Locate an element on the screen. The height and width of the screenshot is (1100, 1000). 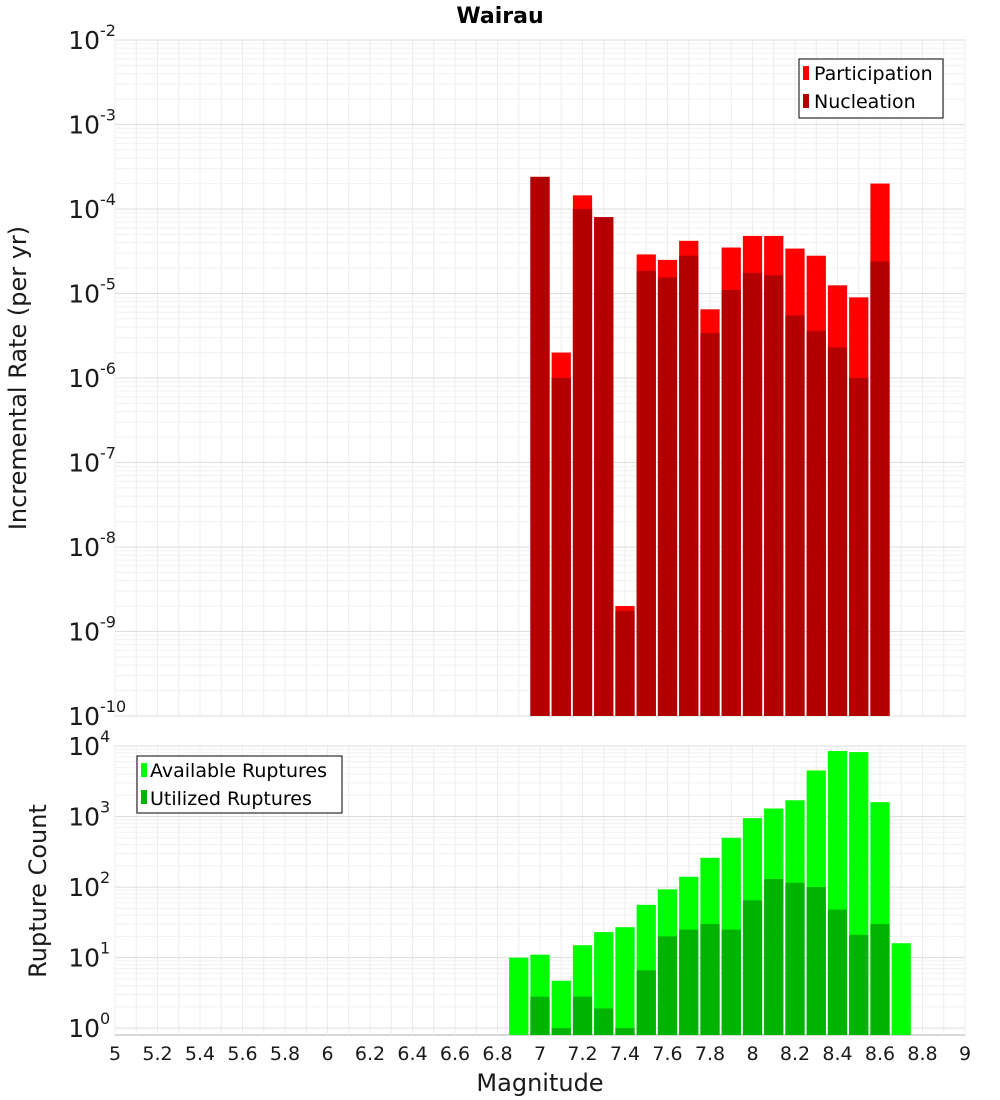
top-legend-box is located at coordinates (871, 88).